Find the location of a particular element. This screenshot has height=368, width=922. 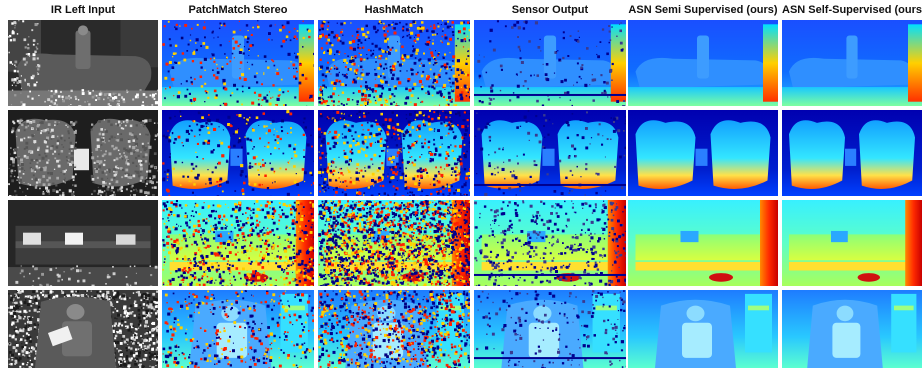

cell-scene-sofa-with-pillows-sensor-output is located at coordinates (550, 243).